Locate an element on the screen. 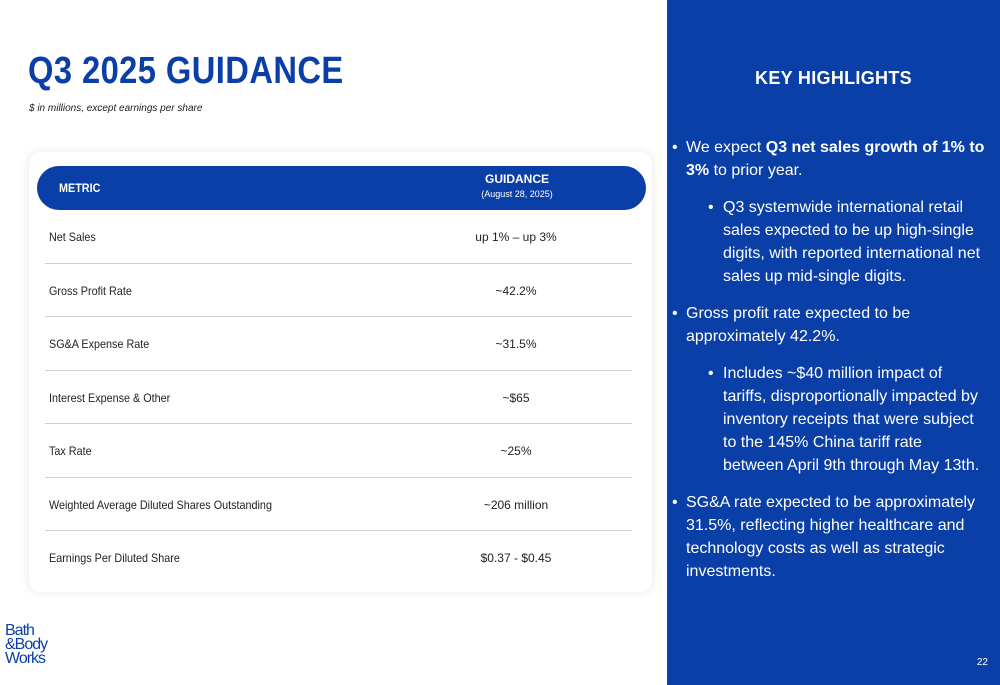  table-row: Net Sales up 1% – up 3% is located at coordinates (338, 237).